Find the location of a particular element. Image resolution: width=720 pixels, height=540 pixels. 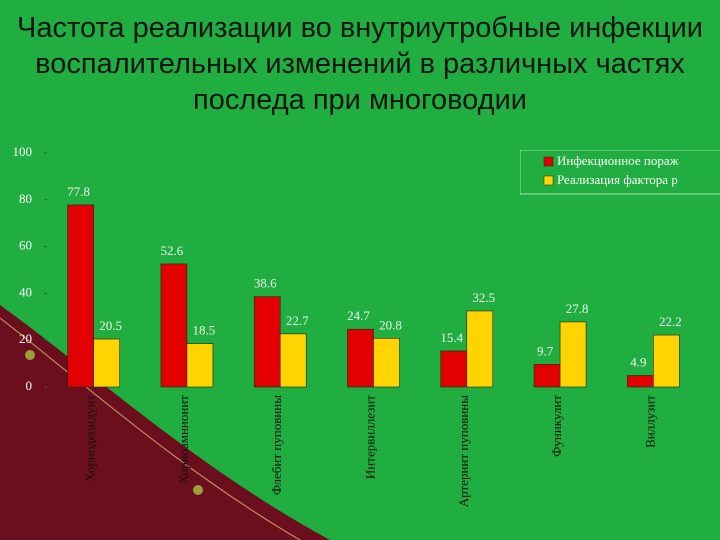

legend-box is located at coordinates (620, 172).